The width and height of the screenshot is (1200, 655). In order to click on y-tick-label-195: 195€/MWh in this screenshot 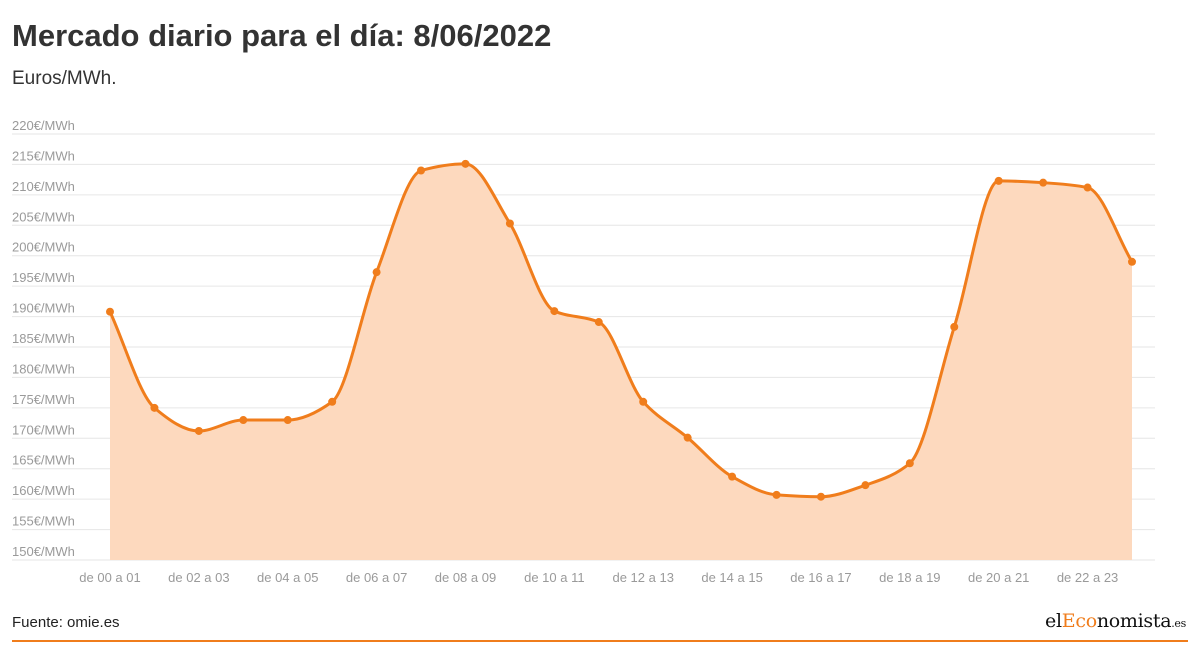, I will do `click(43, 277)`.